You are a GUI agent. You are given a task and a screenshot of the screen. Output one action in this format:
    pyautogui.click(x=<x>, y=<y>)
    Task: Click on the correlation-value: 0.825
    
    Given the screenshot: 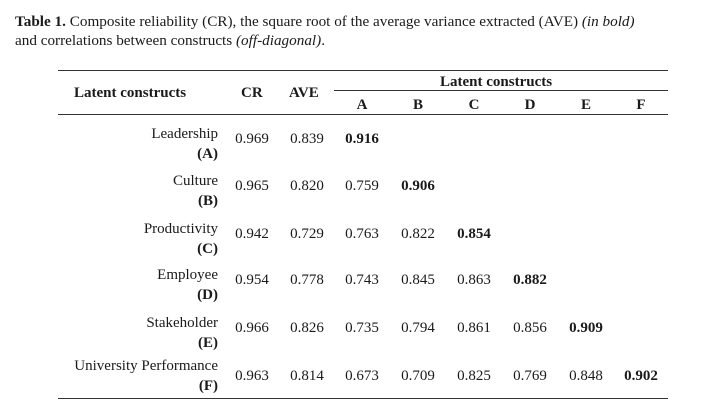 What is the action you would take?
    pyautogui.click(x=474, y=376)
    